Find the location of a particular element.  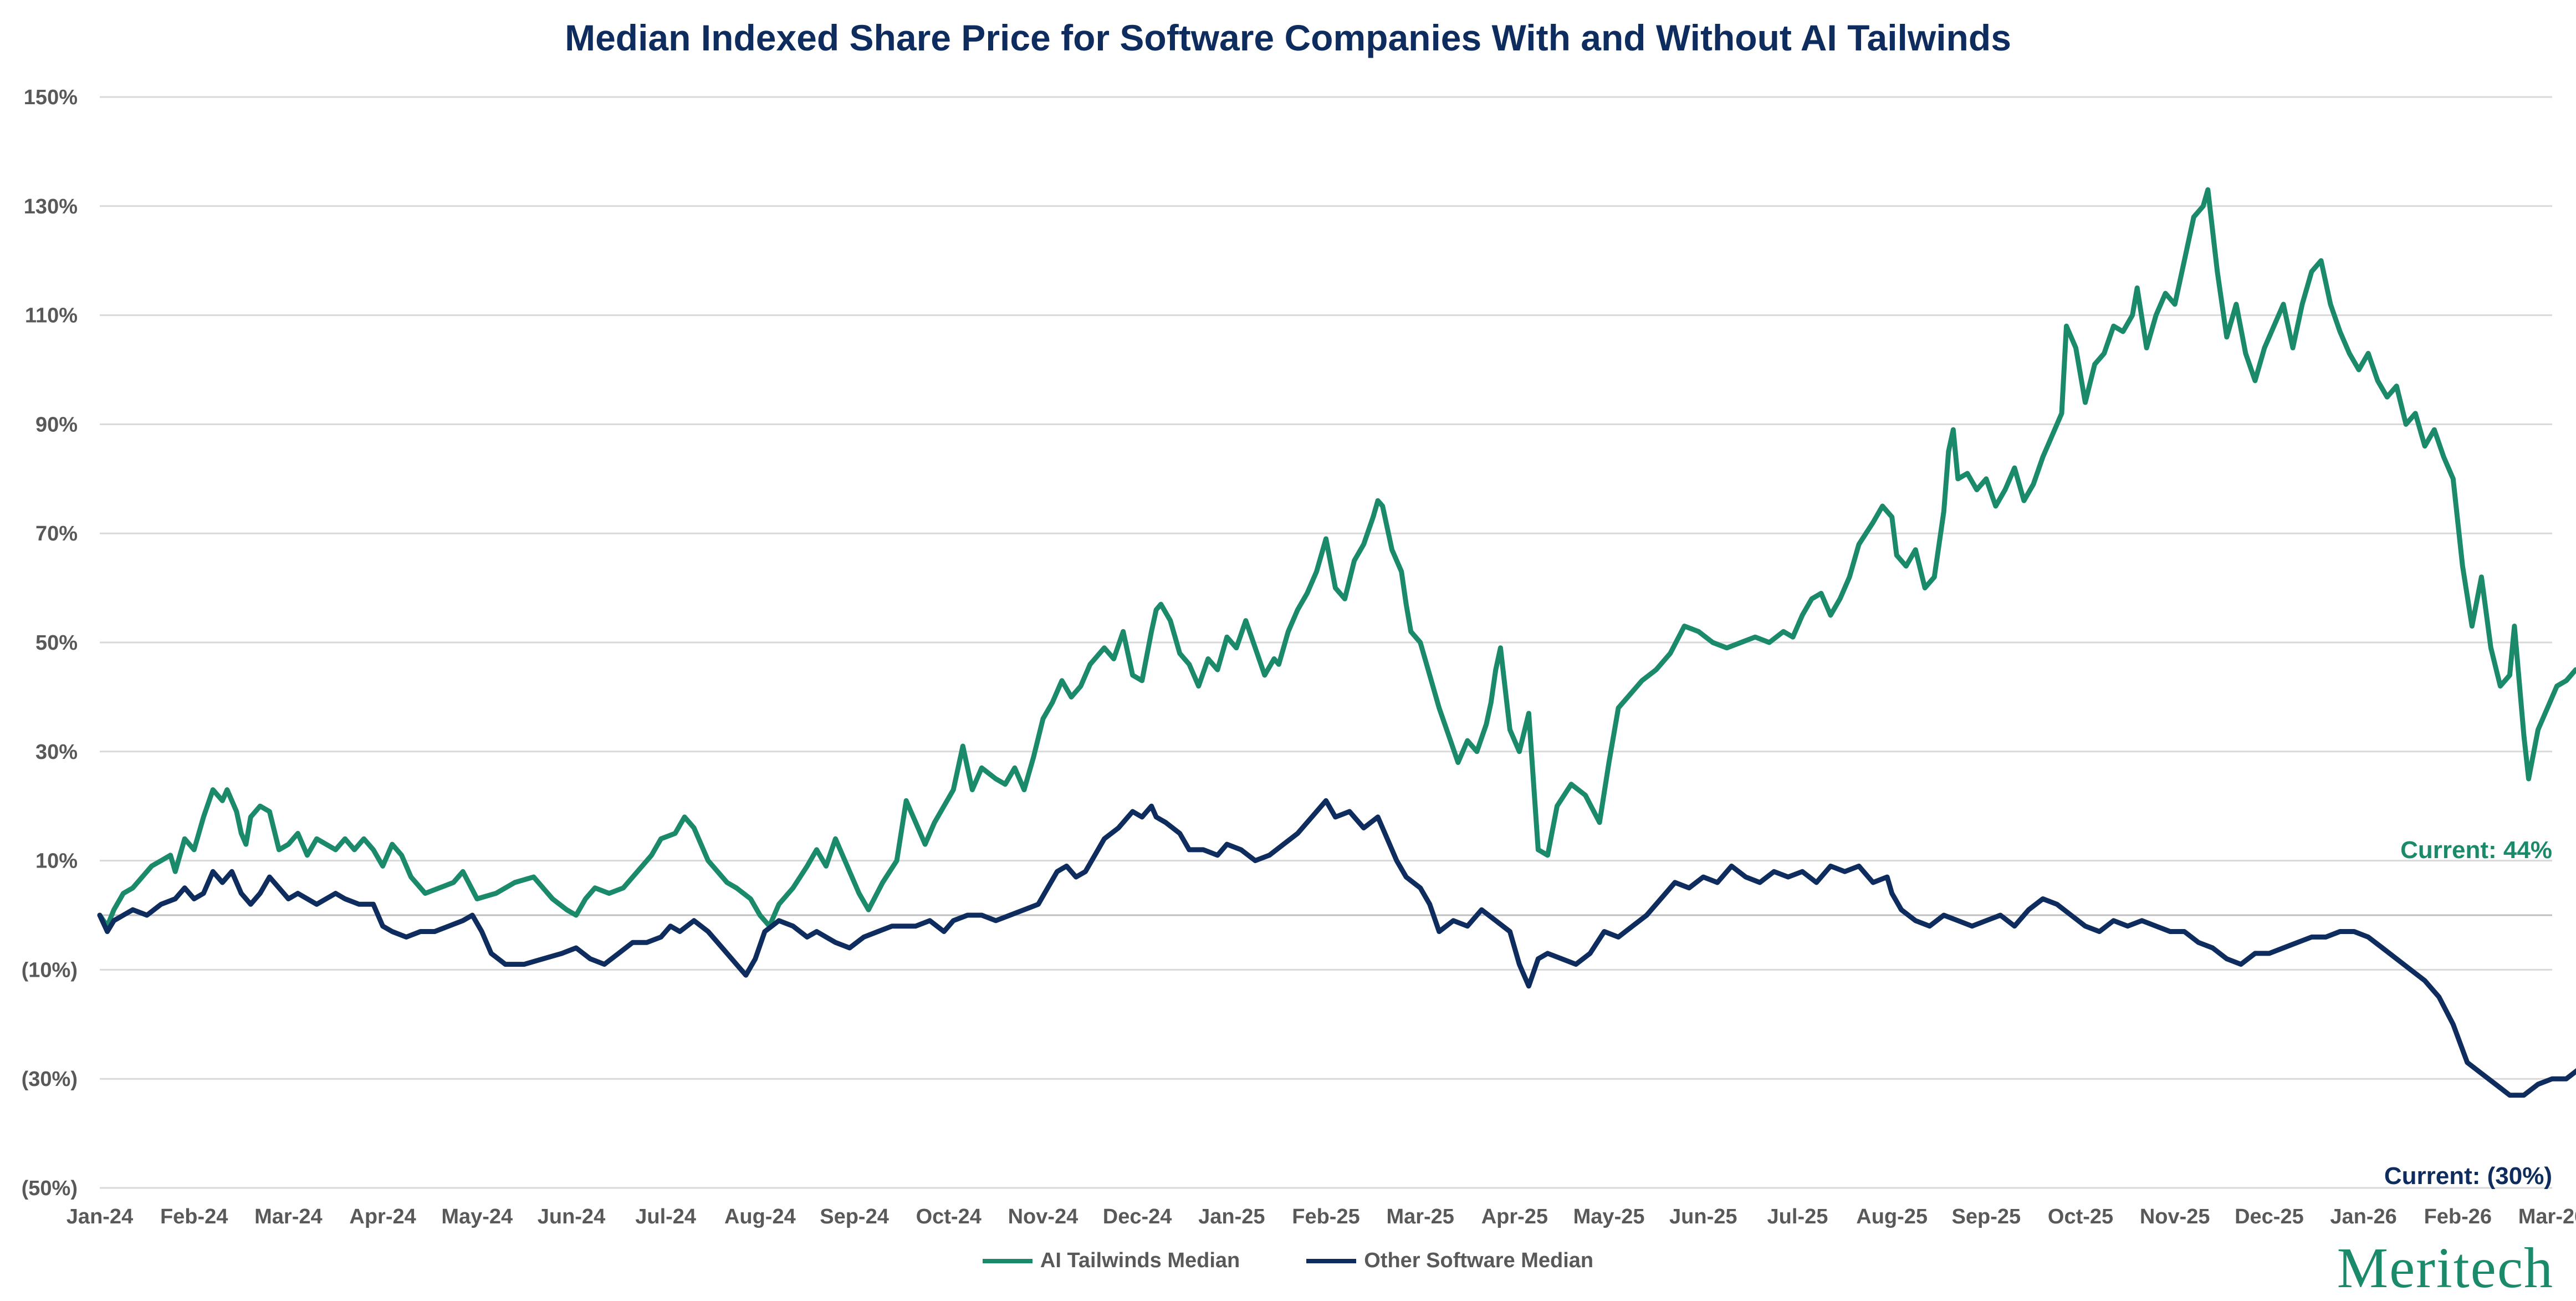

x-tick-label: Jul-25 is located at coordinates (1797, 1216).